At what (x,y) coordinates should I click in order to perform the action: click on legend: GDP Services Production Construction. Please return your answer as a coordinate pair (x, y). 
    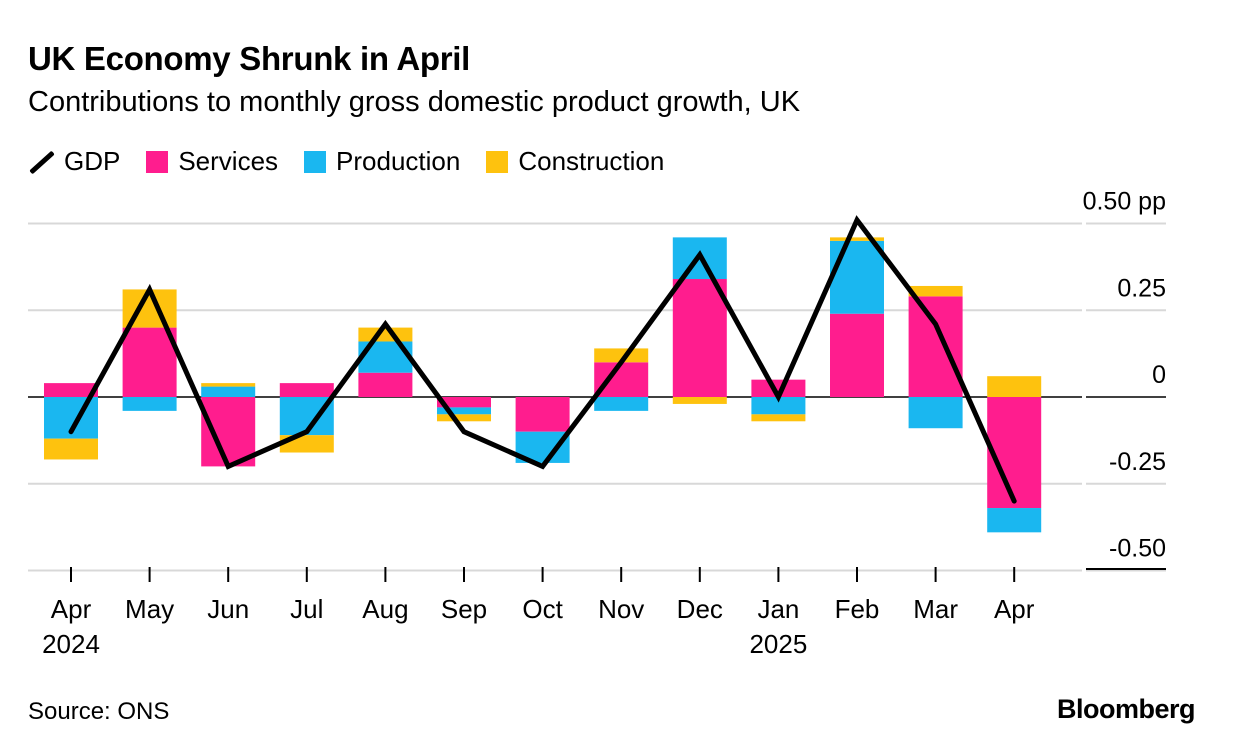
    Looking at the image, I should click on (359, 161).